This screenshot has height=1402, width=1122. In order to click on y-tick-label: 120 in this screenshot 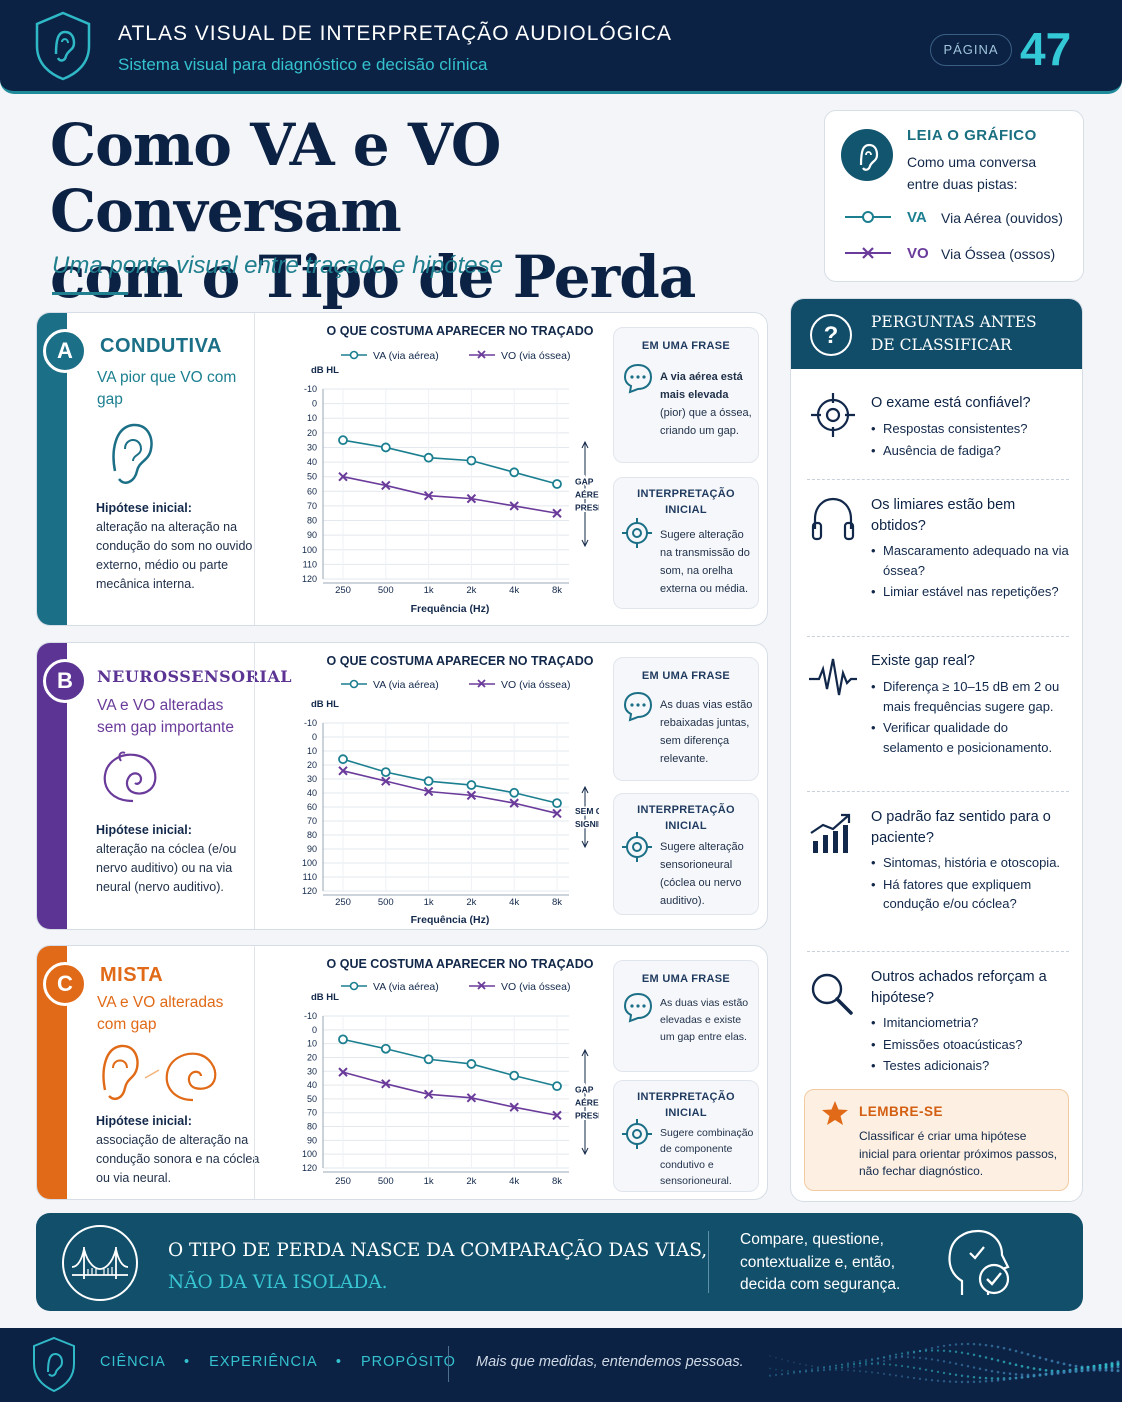, I will do `click(309, 891)`.